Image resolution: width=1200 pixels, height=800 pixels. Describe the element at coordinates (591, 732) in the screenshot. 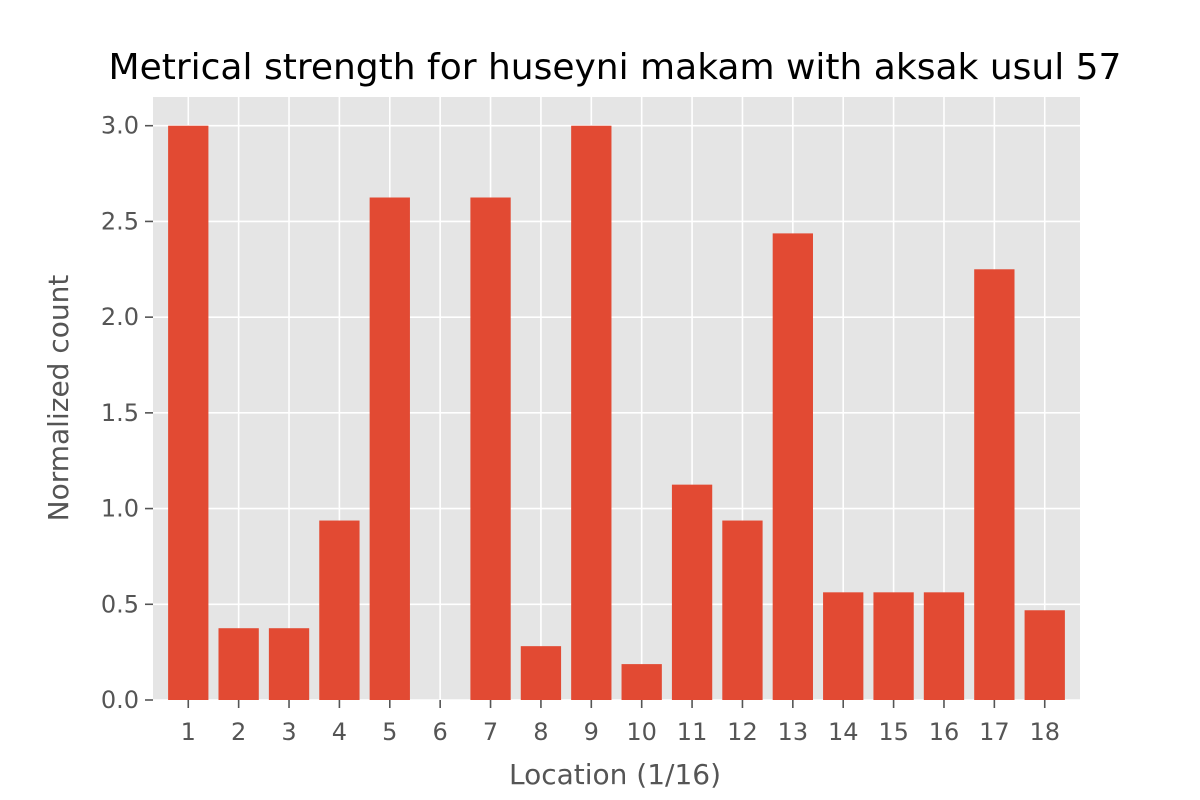

I see `x-tick-label: 9` at that location.